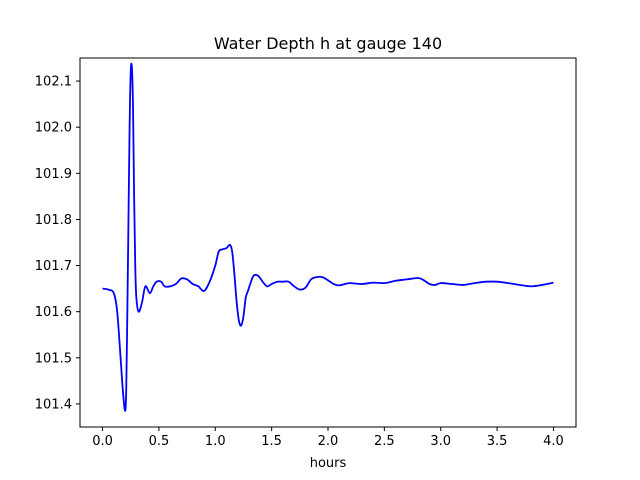  What do you see at coordinates (328, 463) in the screenshot?
I see `x-axis-label: hours` at bounding box center [328, 463].